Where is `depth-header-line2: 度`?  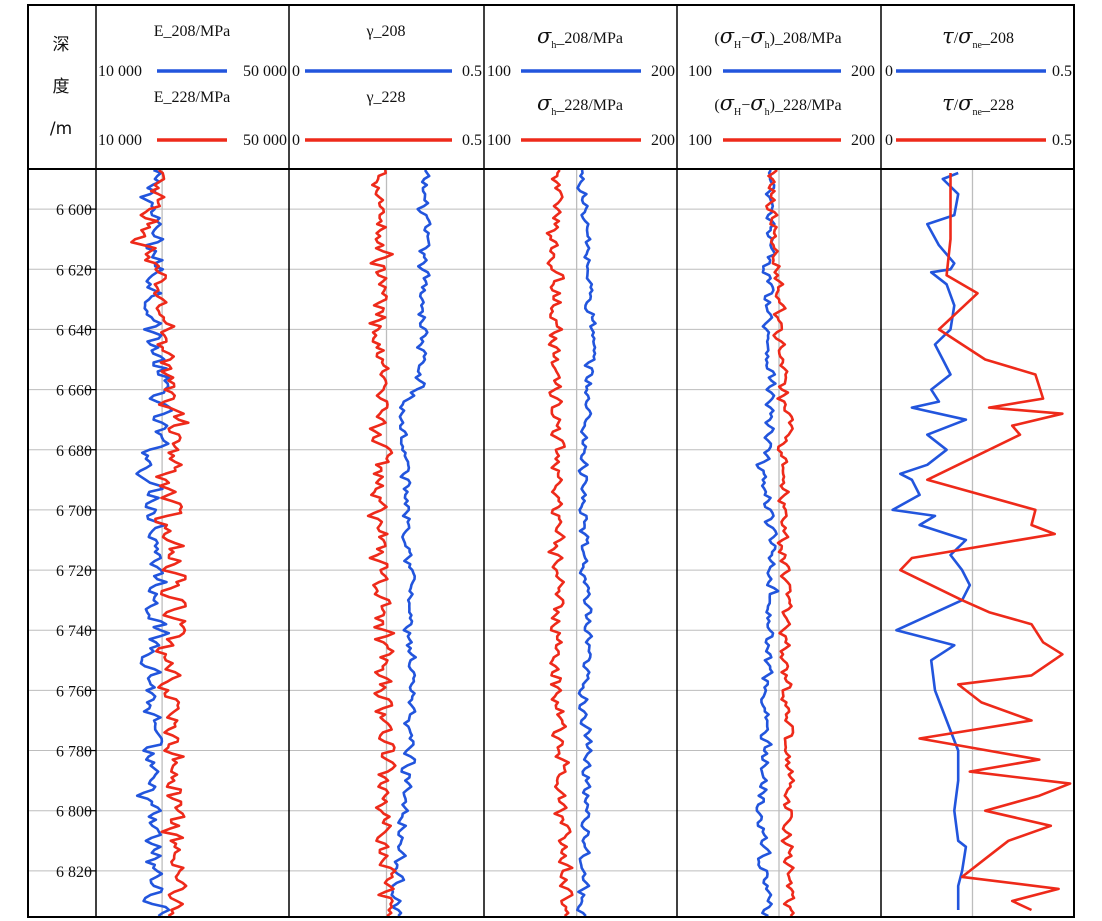 depth-header-line2: 度 is located at coordinates (61, 87).